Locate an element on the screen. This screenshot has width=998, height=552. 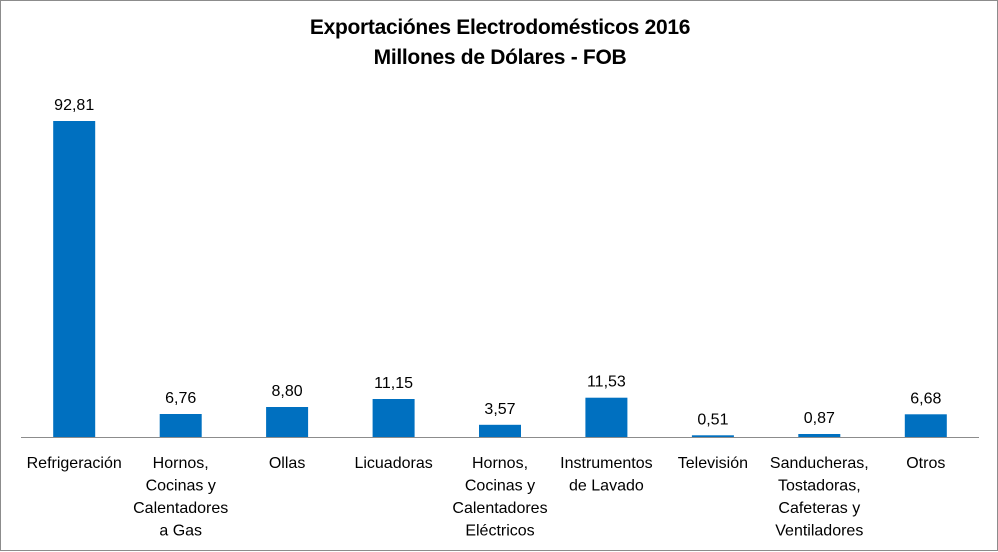
data-label: 11,15 is located at coordinates (393, 383).